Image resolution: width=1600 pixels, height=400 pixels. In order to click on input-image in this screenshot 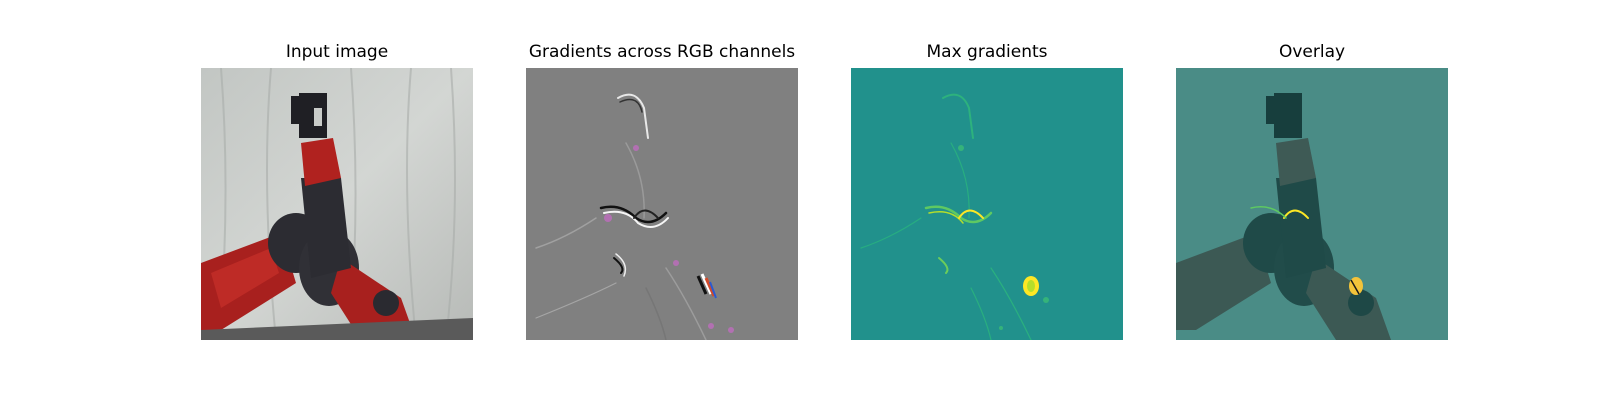, I will do `click(337, 204)`.